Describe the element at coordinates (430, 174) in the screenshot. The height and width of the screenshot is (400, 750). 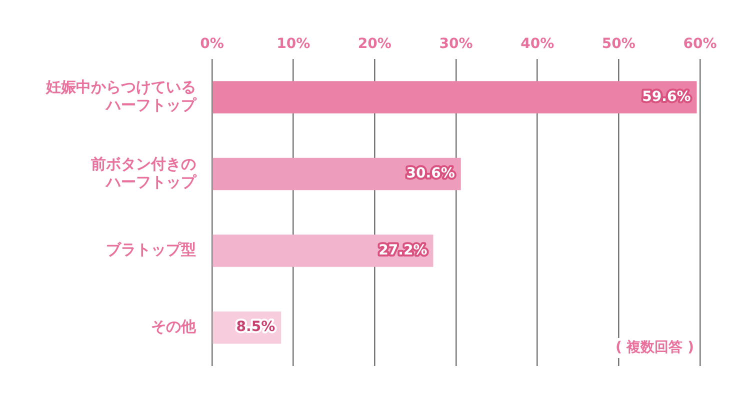
I see `data-label: 30.6%` at that location.